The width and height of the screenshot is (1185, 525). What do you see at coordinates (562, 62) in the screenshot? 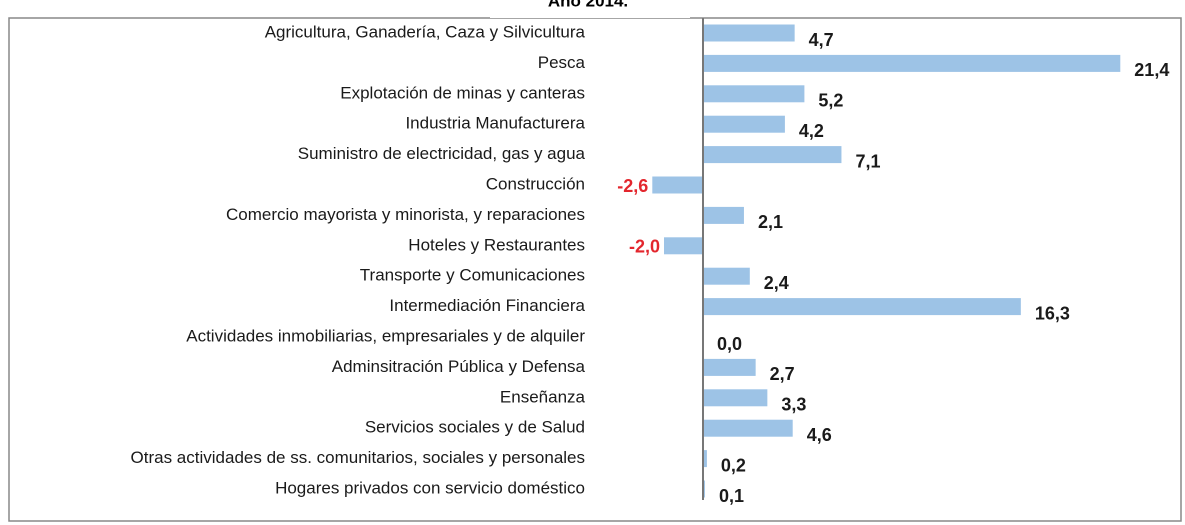
I see `category-label: Pesca` at bounding box center [562, 62].